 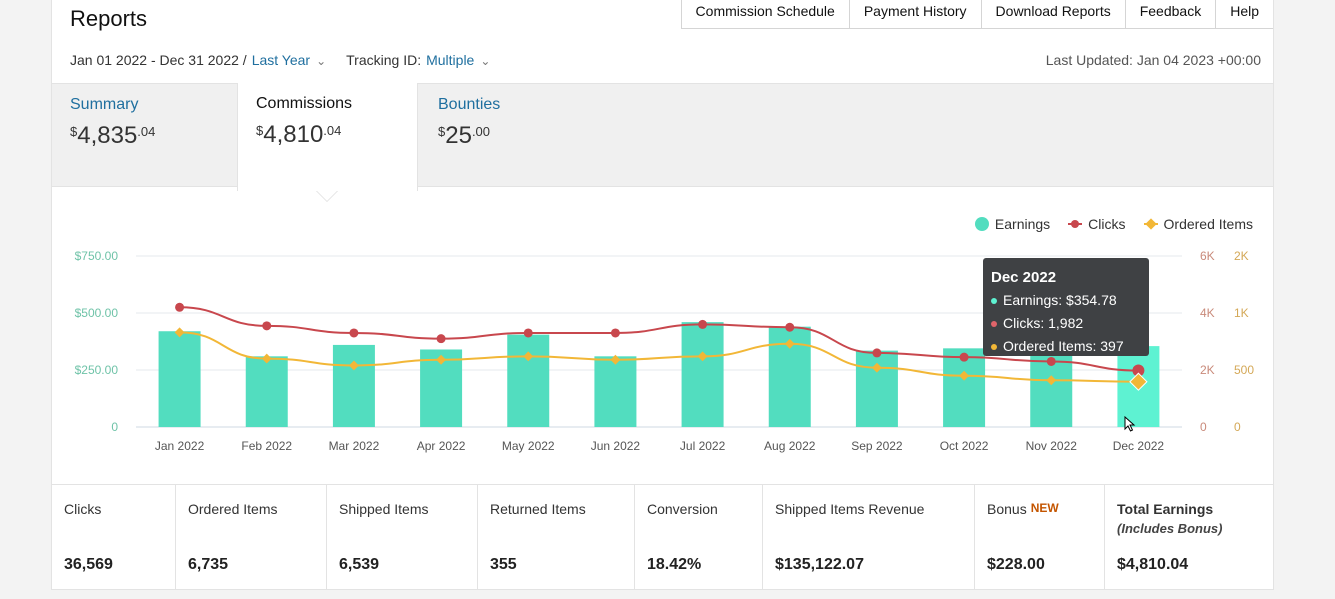 What do you see at coordinates (1024, 277) in the screenshot?
I see `tooltip-title: Dec 2022` at bounding box center [1024, 277].